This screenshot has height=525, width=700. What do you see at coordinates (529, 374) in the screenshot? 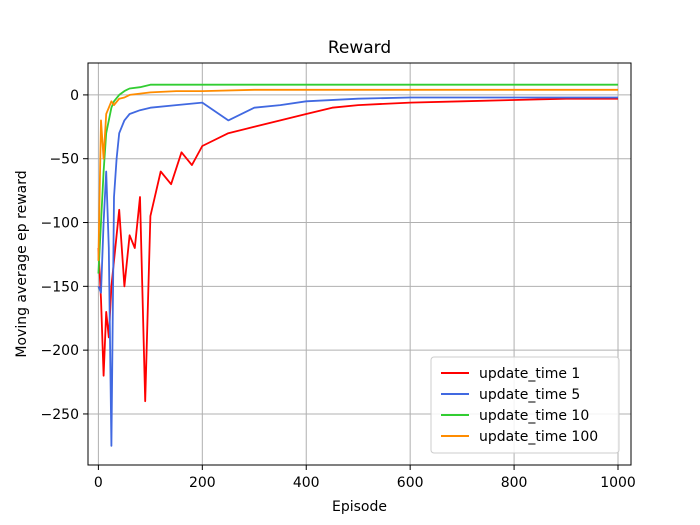
I see `legend-label: update_time 1` at bounding box center [529, 374].